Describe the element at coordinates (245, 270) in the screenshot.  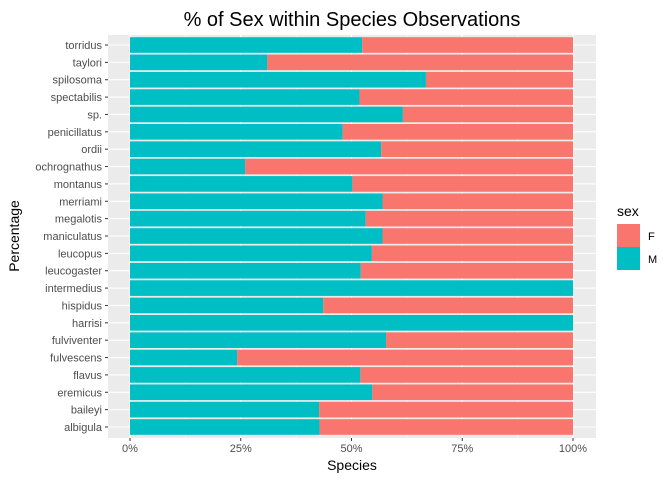
I see `bar-m-leucogaster` at that location.